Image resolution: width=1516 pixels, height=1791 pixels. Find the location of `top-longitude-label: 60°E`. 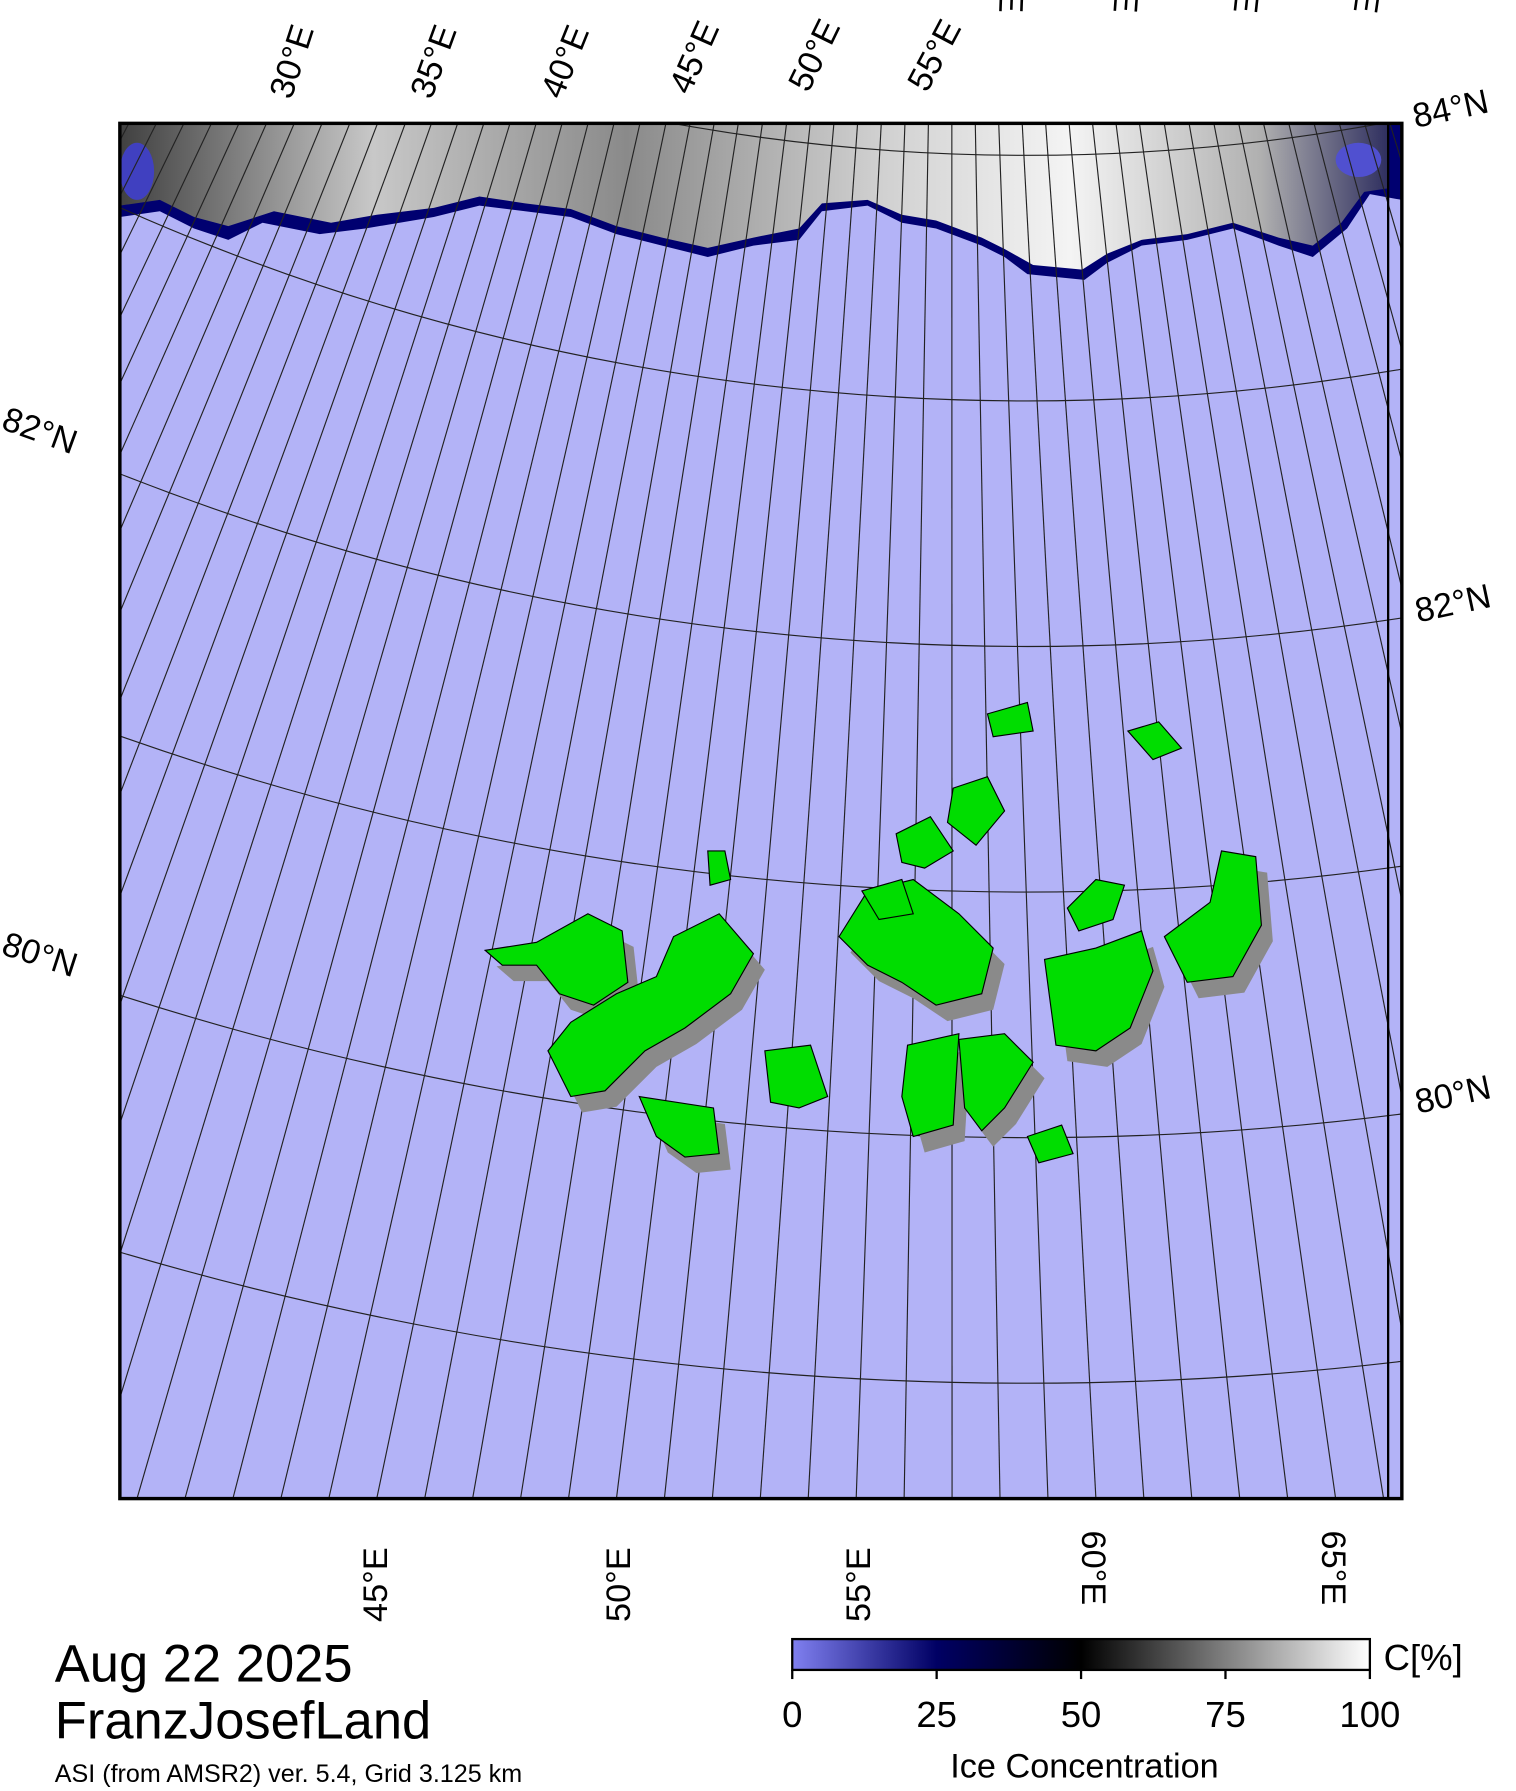

top-longitude-label: 60°E is located at coordinates (1011, 7).